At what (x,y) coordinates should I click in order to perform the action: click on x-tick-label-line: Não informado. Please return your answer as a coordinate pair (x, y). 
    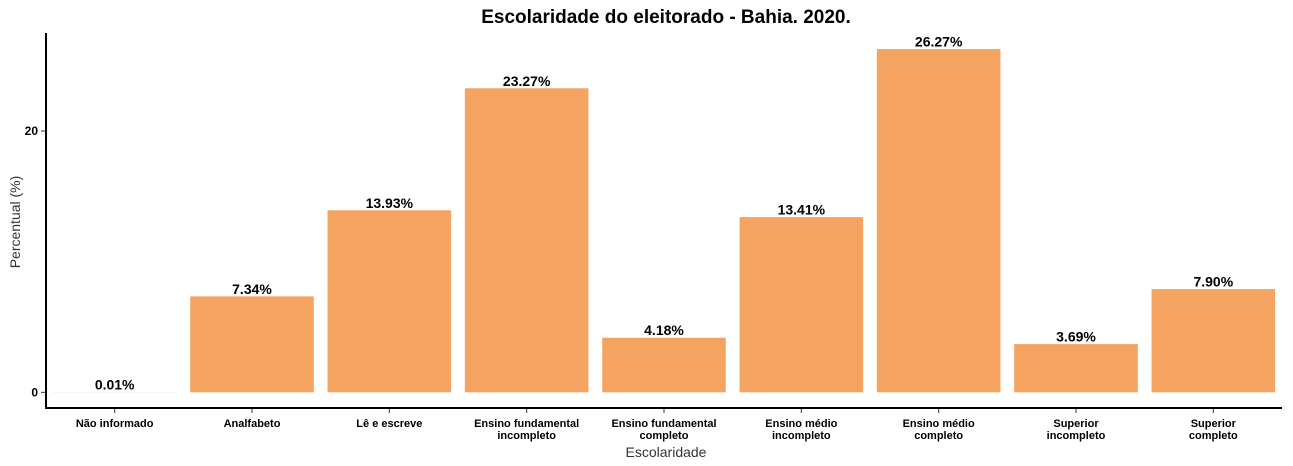
    Looking at the image, I should click on (115, 424).